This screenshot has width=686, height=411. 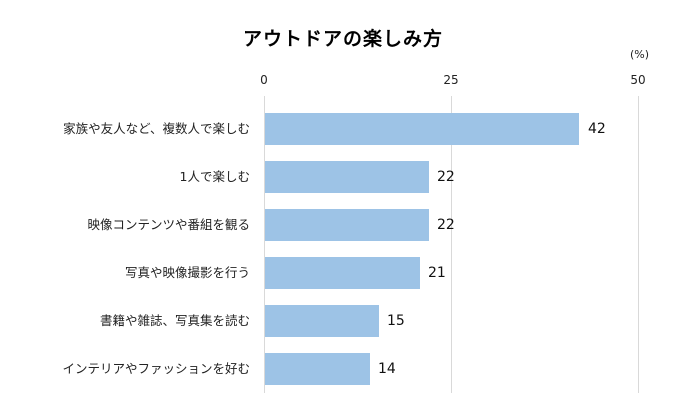 I want to click on x-tick-label: 0, so click(x=264, y=80).